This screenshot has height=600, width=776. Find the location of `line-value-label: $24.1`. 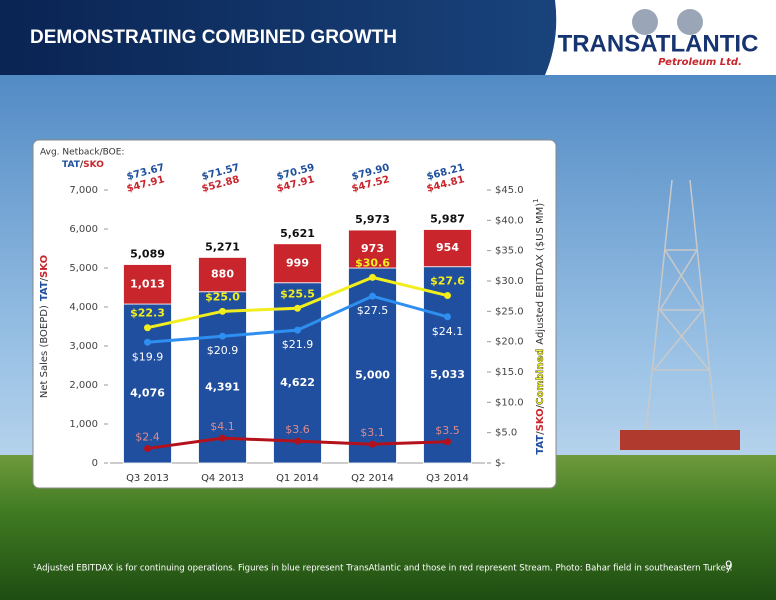

line-value-label: $24.1 is located at coordinates (448, 331).